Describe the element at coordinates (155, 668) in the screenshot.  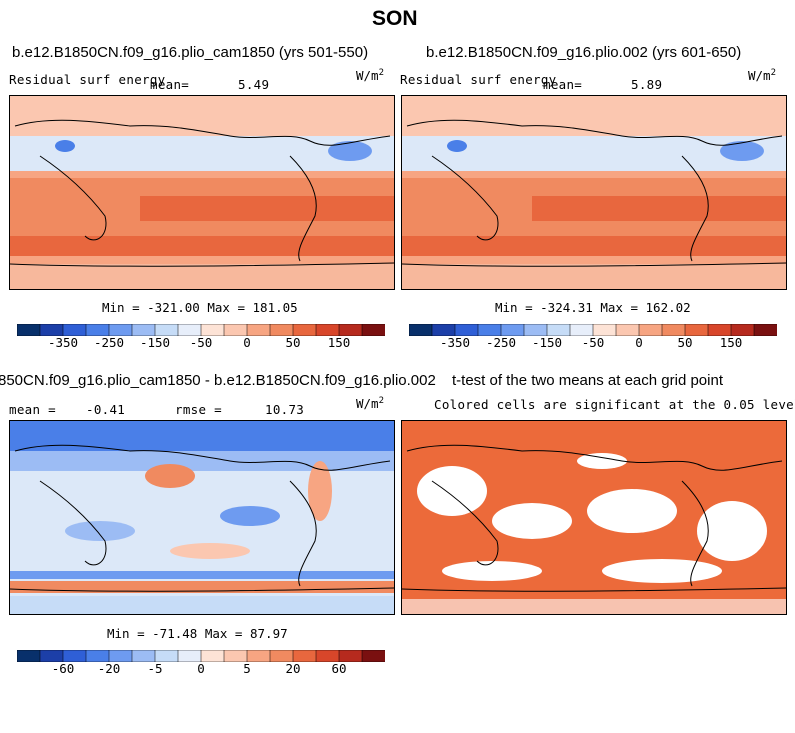
I see `cb-tick: -5` at that location.